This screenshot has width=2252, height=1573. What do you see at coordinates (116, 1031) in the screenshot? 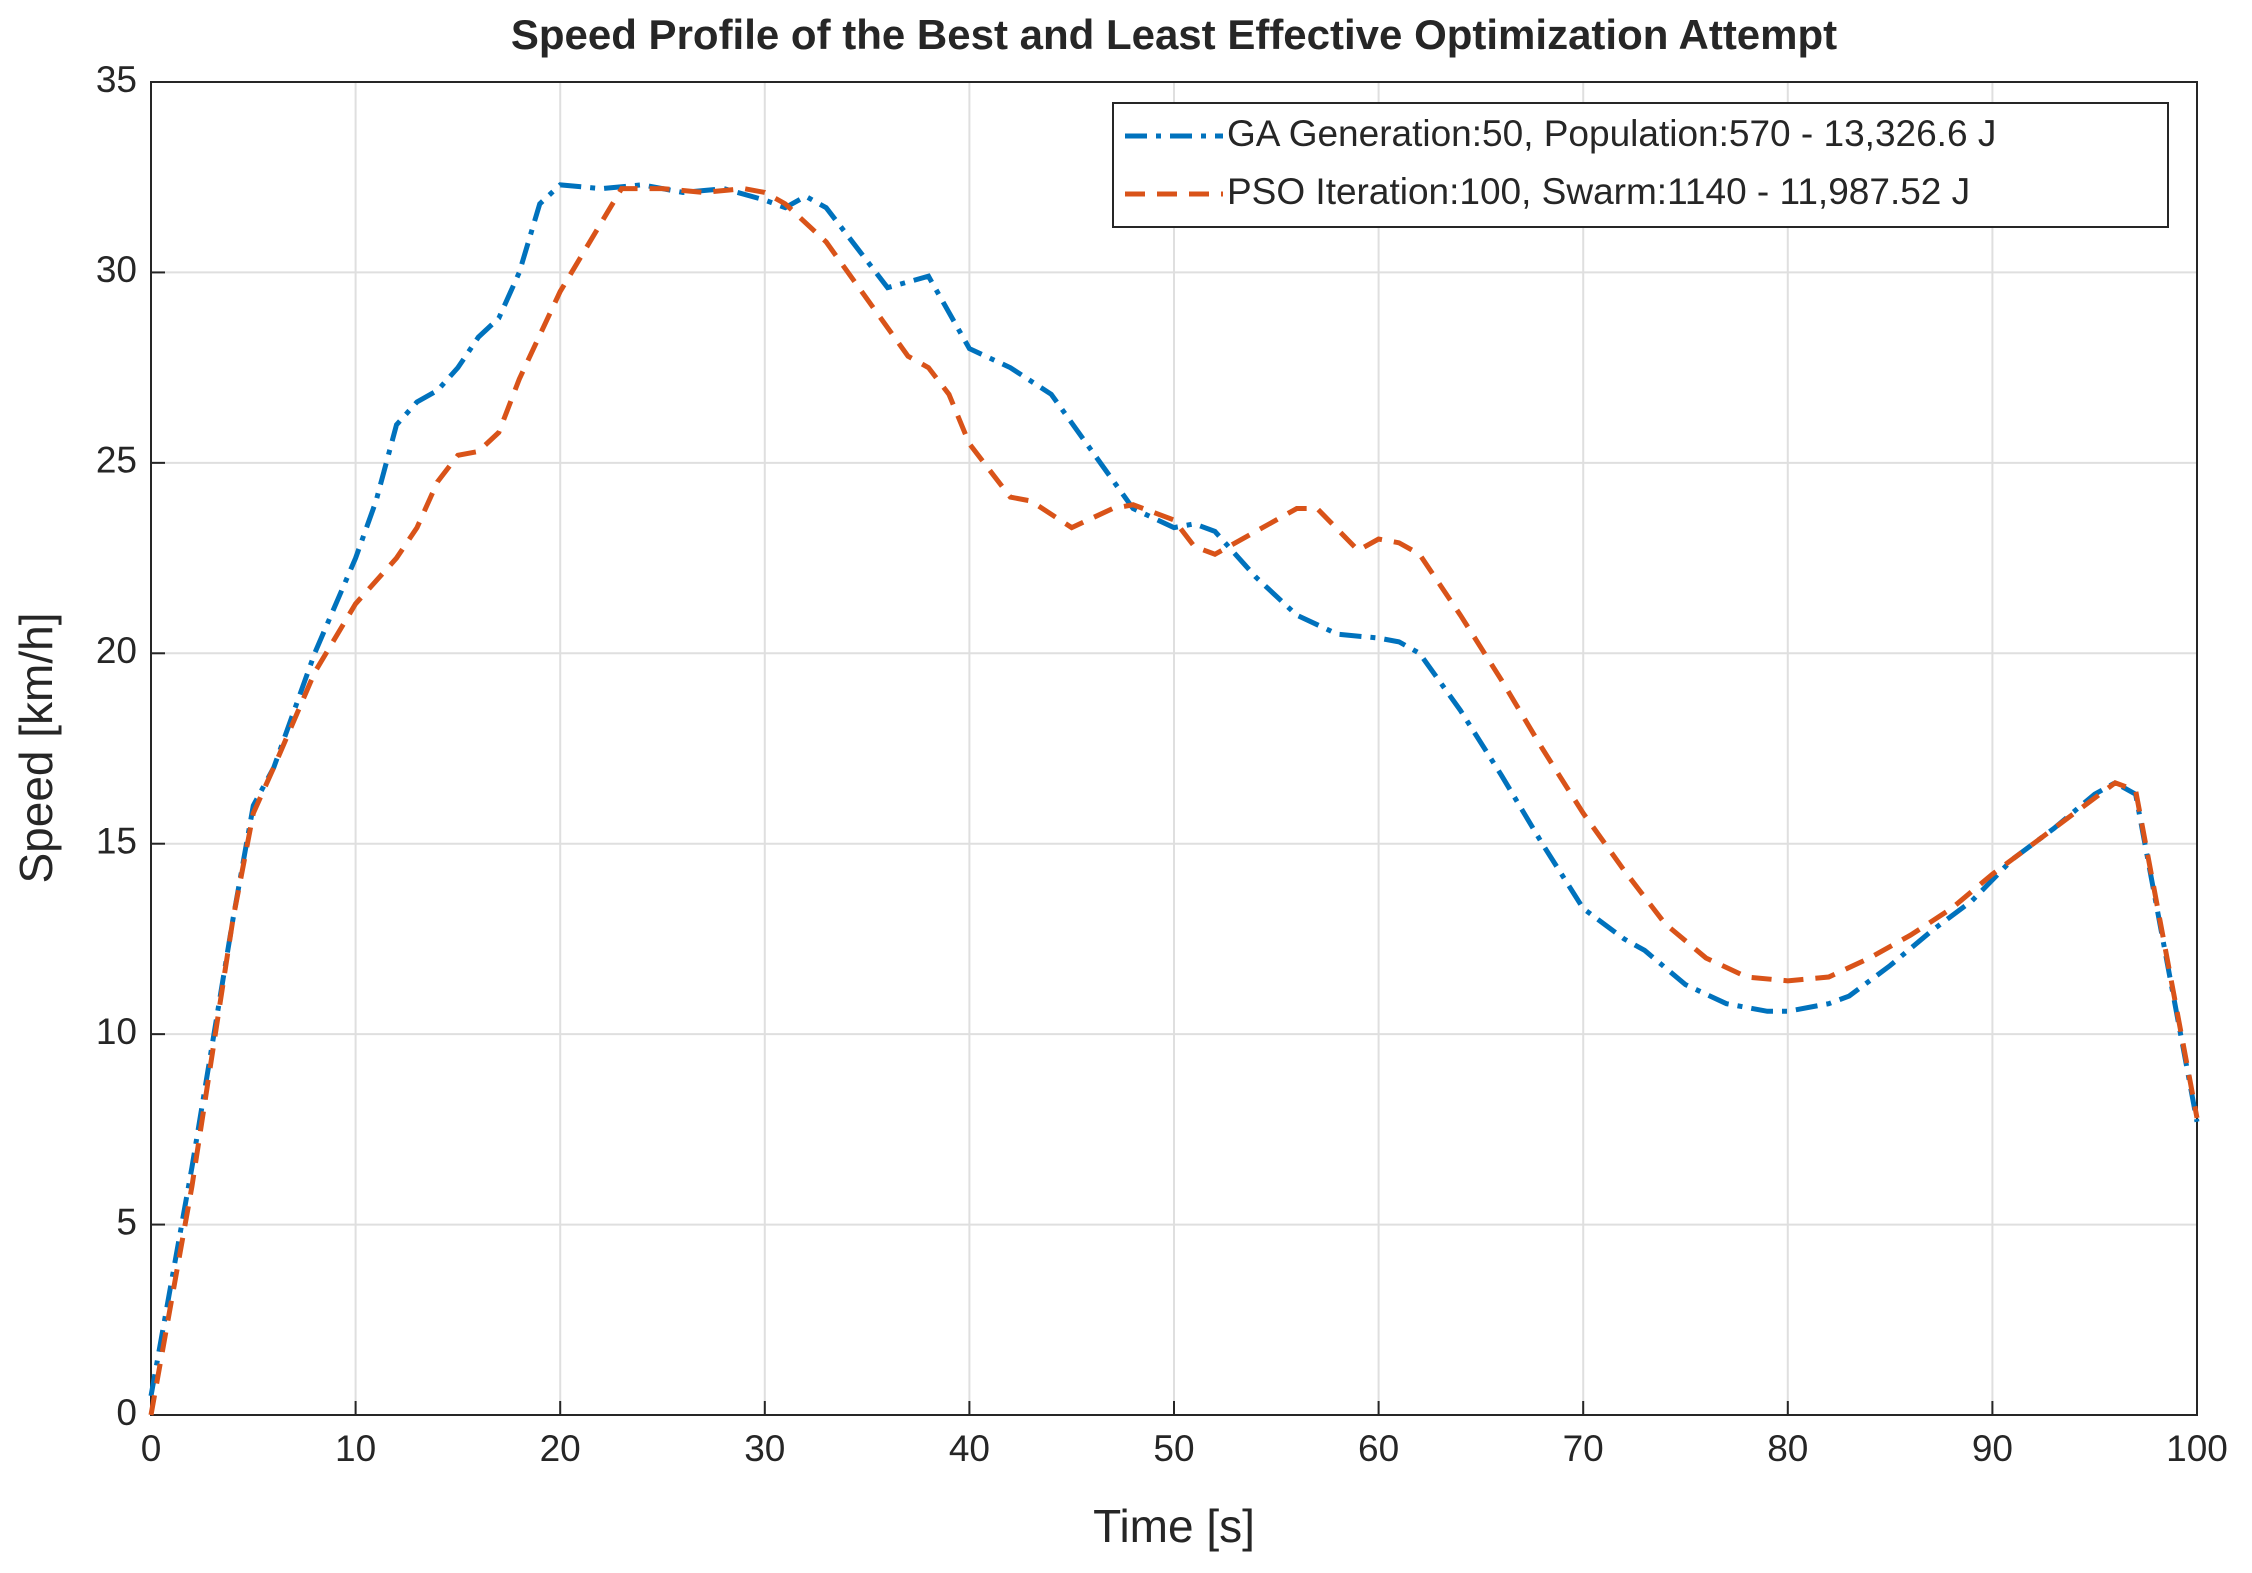
I see `y-tick-label: 10` at bounding box center [116, 1031].